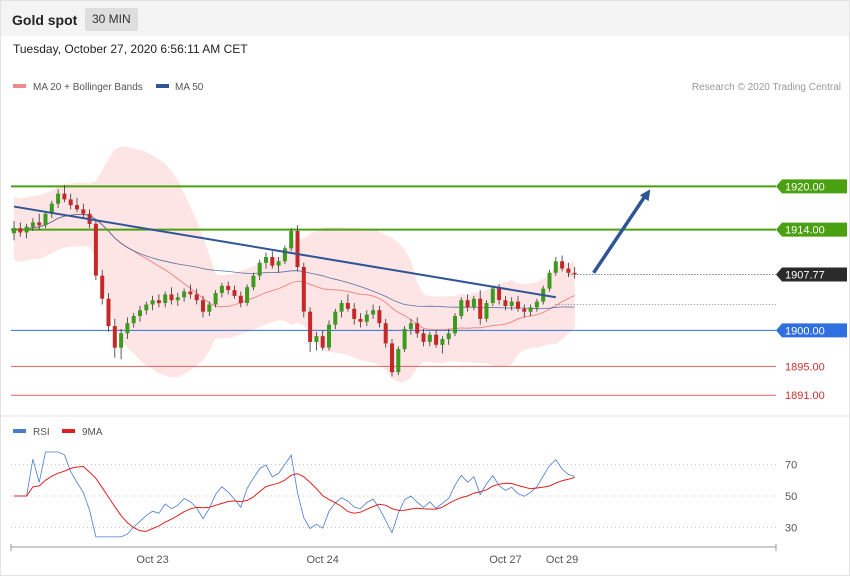 The image size is (850, 576). Describe the element at coordinates (805, 231) in the screenshot. I see `level-label-1: 1914.00` at that location.